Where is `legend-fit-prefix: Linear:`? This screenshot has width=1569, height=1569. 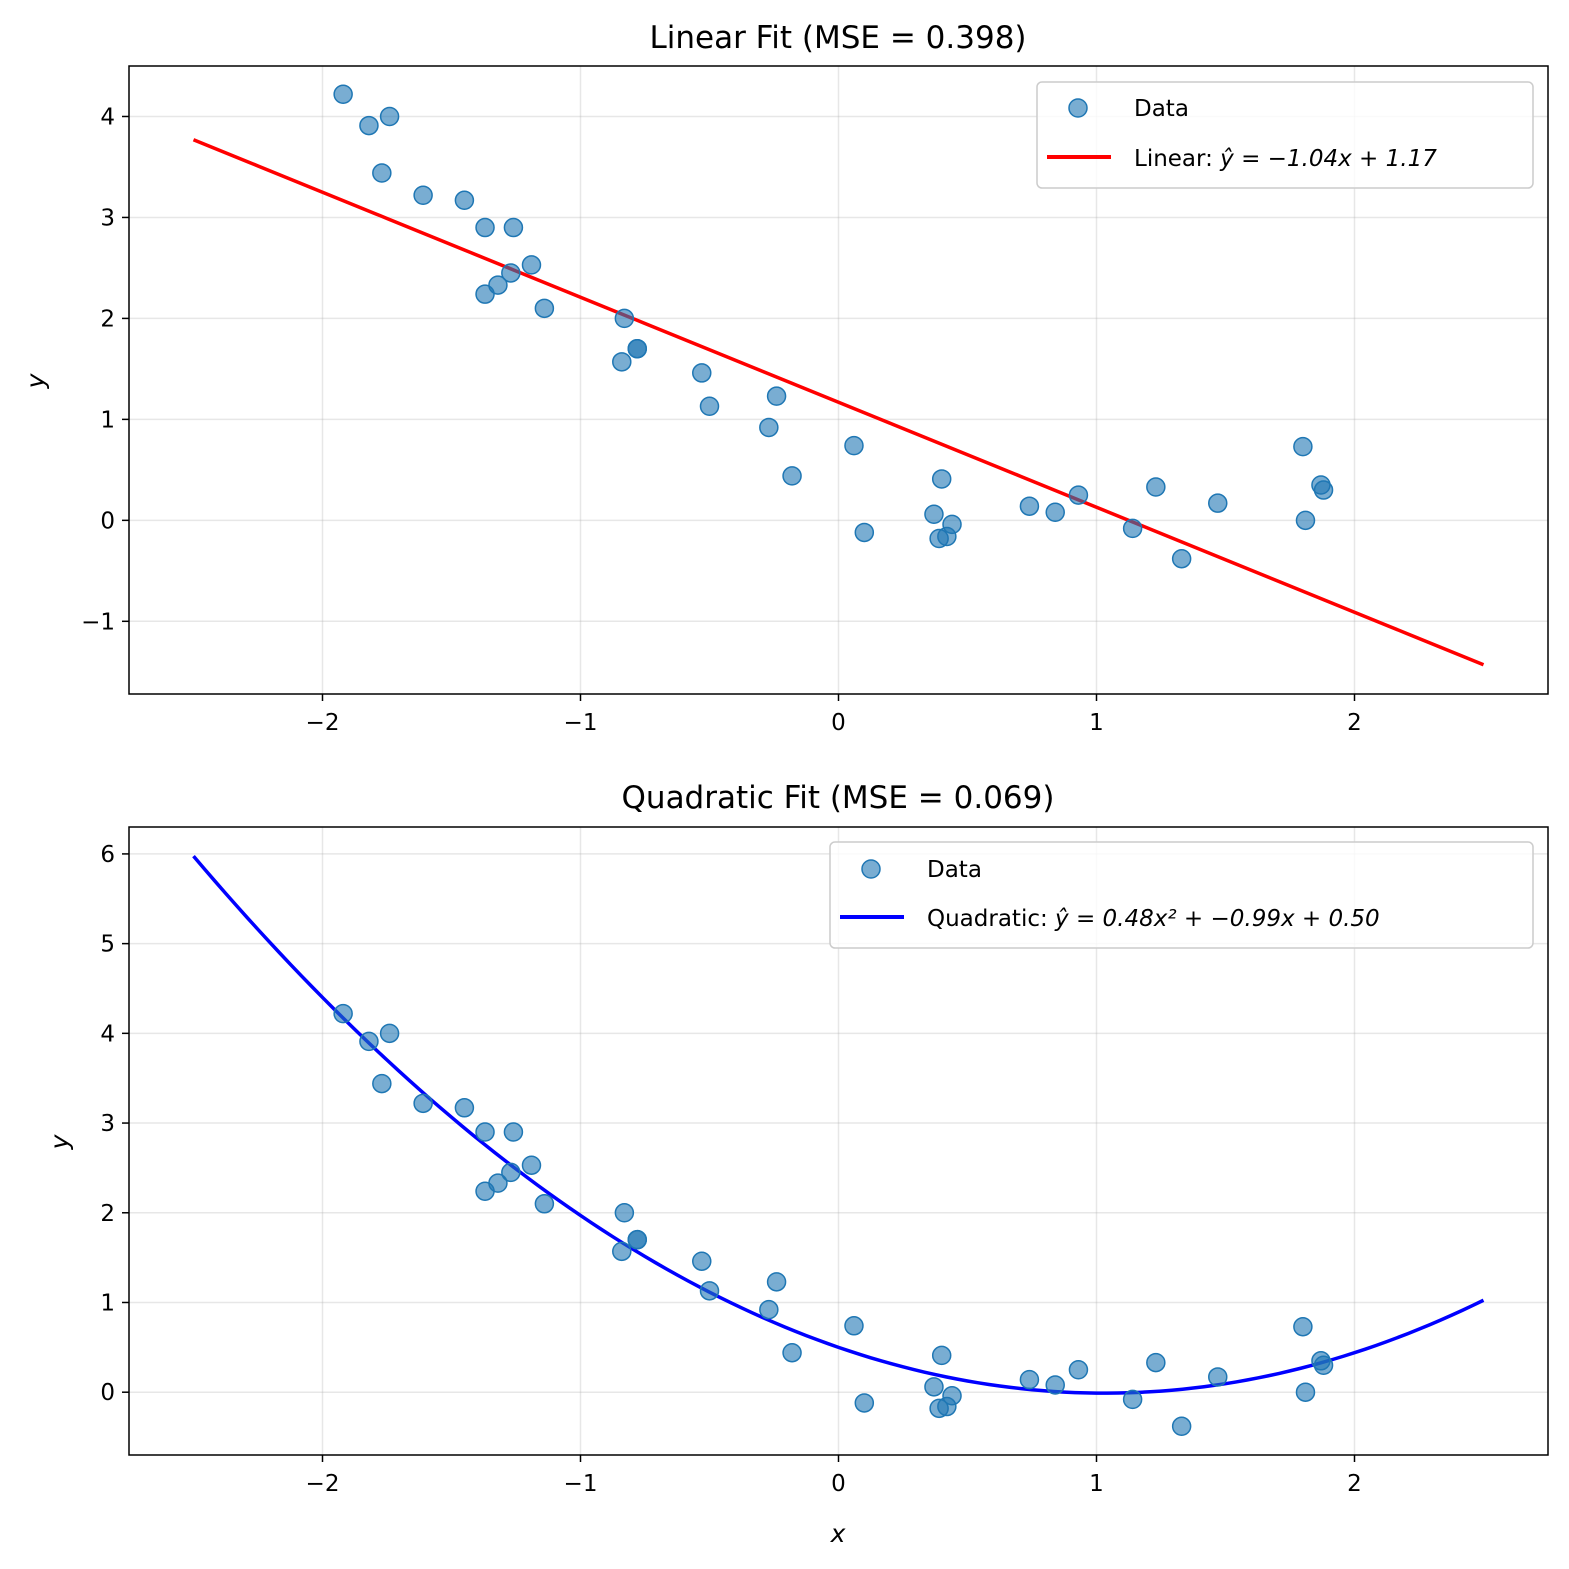 legend-fit-prefix: Linear: is located at coordinates (1177, 159).